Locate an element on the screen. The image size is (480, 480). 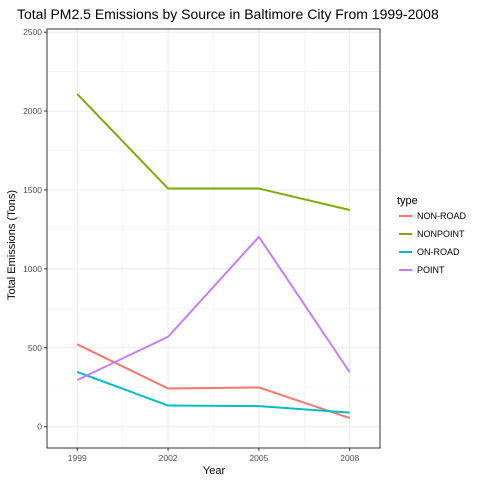
legend-title: type is located at coordinates (407, 201).